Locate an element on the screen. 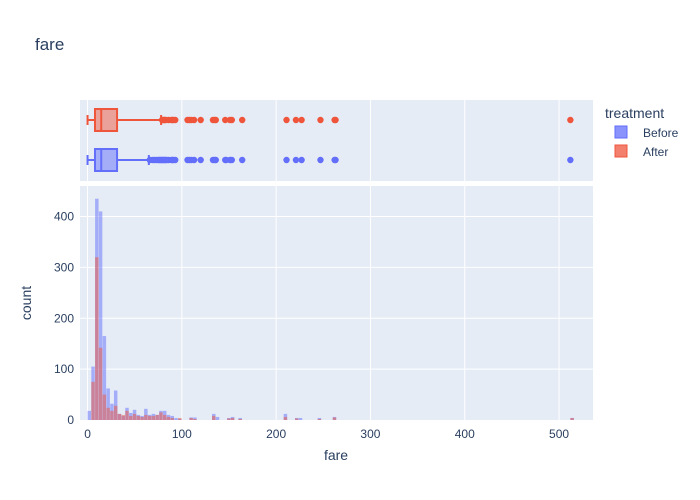  y-tick-label: 0 is located at coordinates (70, 420).